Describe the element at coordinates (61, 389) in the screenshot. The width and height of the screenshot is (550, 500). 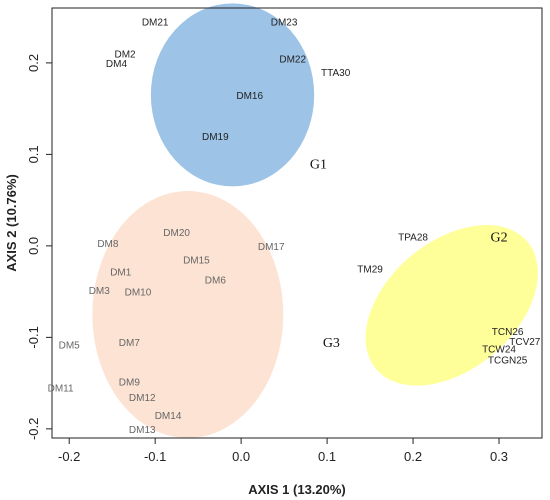
I see `point-dm11: DM11` at that location.